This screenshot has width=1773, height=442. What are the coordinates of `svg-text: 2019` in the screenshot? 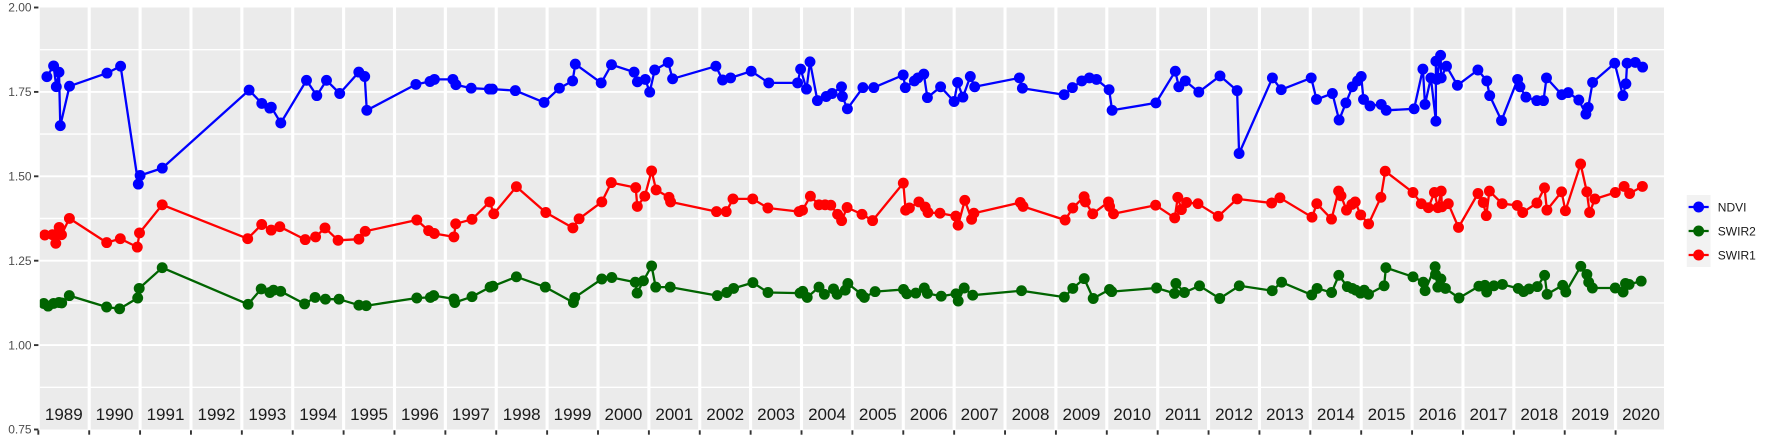 It's located at (1590, 414).